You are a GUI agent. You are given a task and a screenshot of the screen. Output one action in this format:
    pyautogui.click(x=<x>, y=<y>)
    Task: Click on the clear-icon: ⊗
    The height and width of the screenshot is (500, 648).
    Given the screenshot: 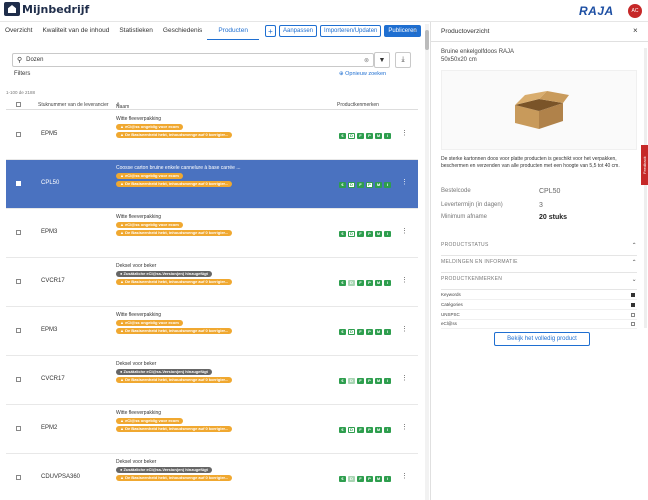 What is the action you would take?
    pyautogui.click(x=366, y=60)
    